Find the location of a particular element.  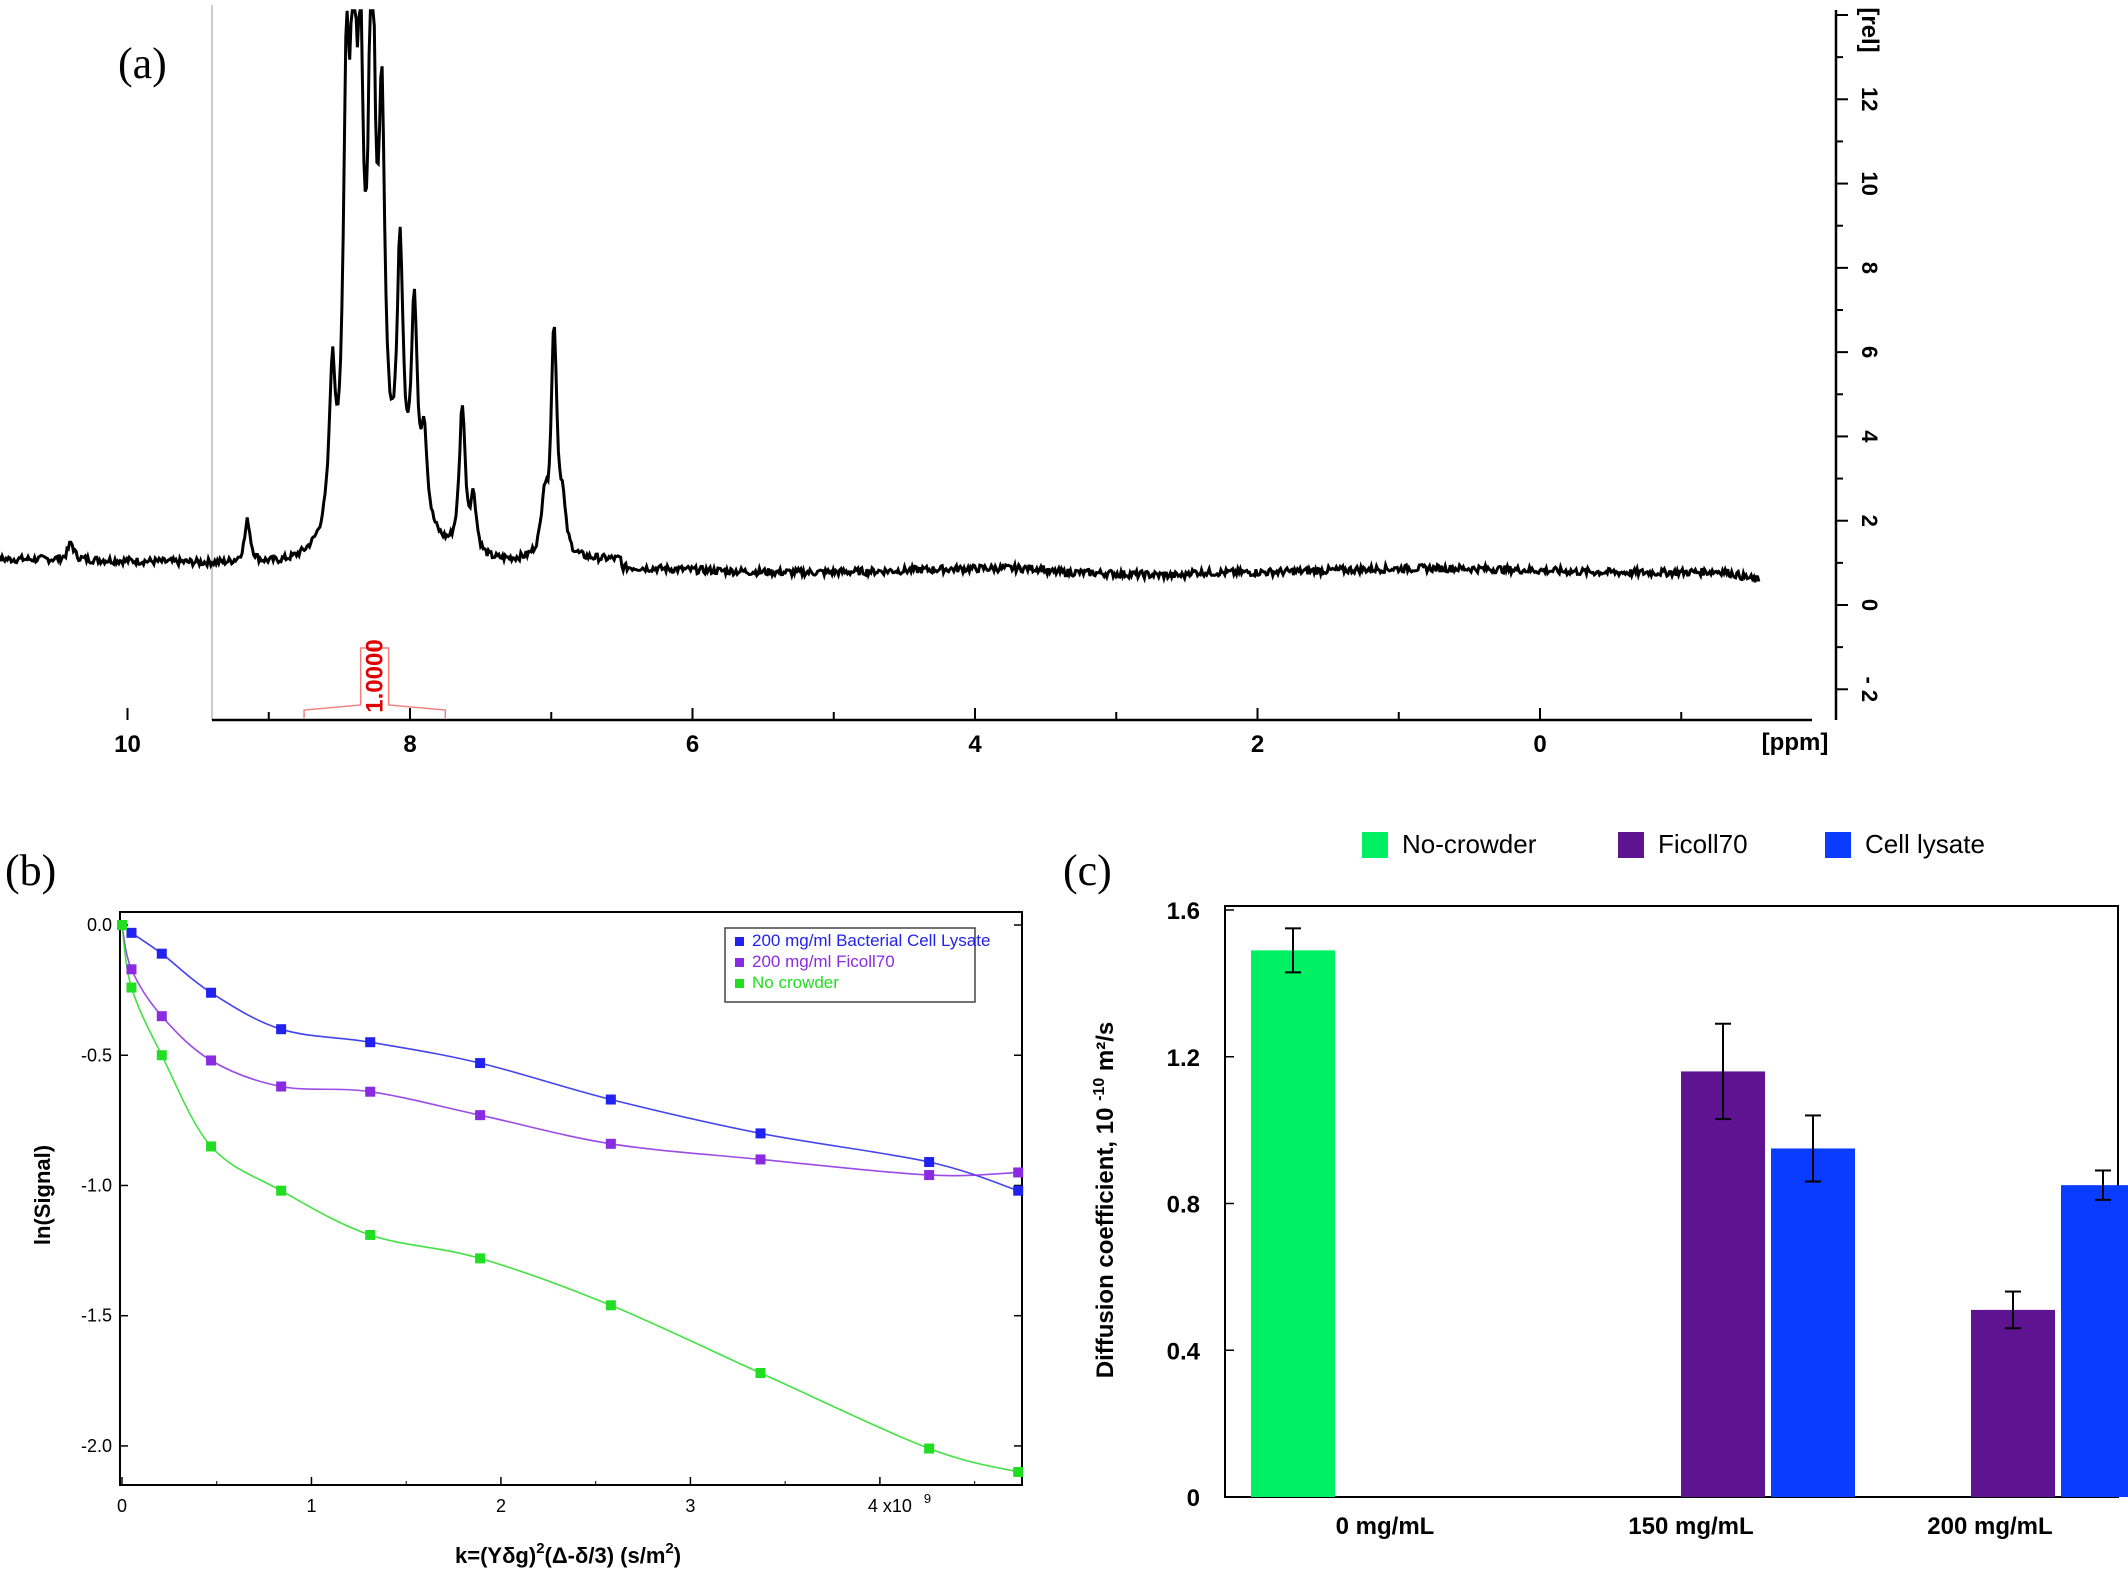

y-tick-label: 2 is located at coordinates (1869, 521).